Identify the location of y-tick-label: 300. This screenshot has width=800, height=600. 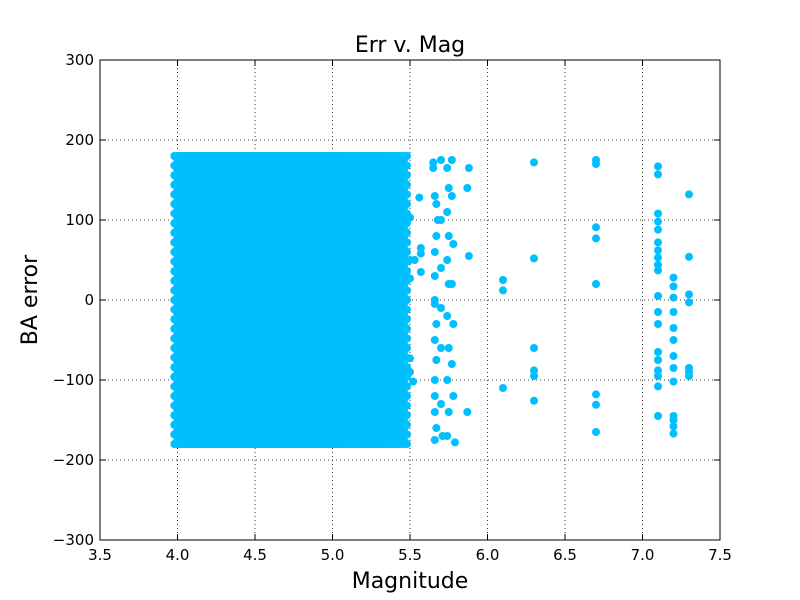
(79, 60).